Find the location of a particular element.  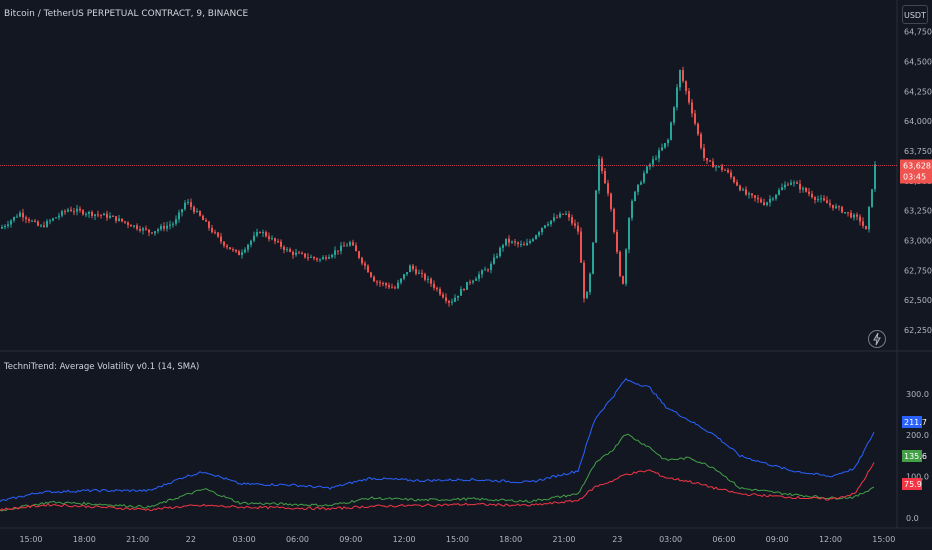

time-axis-tick: 06:00 is located at coordinates (297, 539).